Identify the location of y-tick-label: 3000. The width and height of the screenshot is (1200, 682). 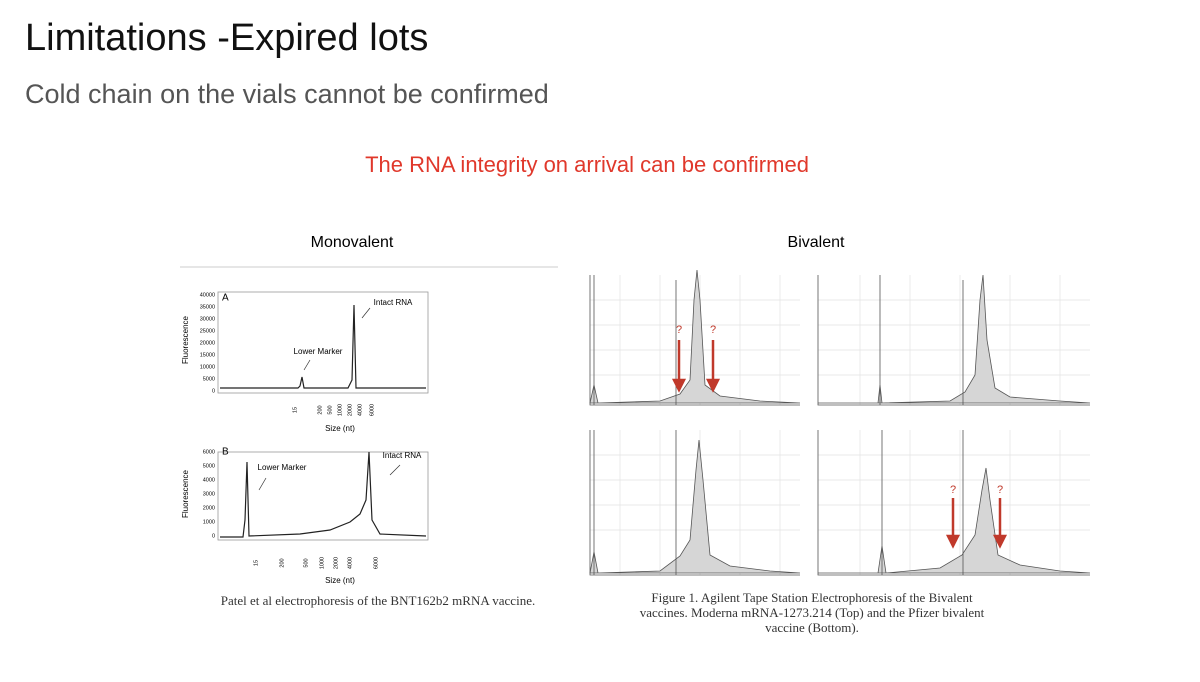
(209, 494).